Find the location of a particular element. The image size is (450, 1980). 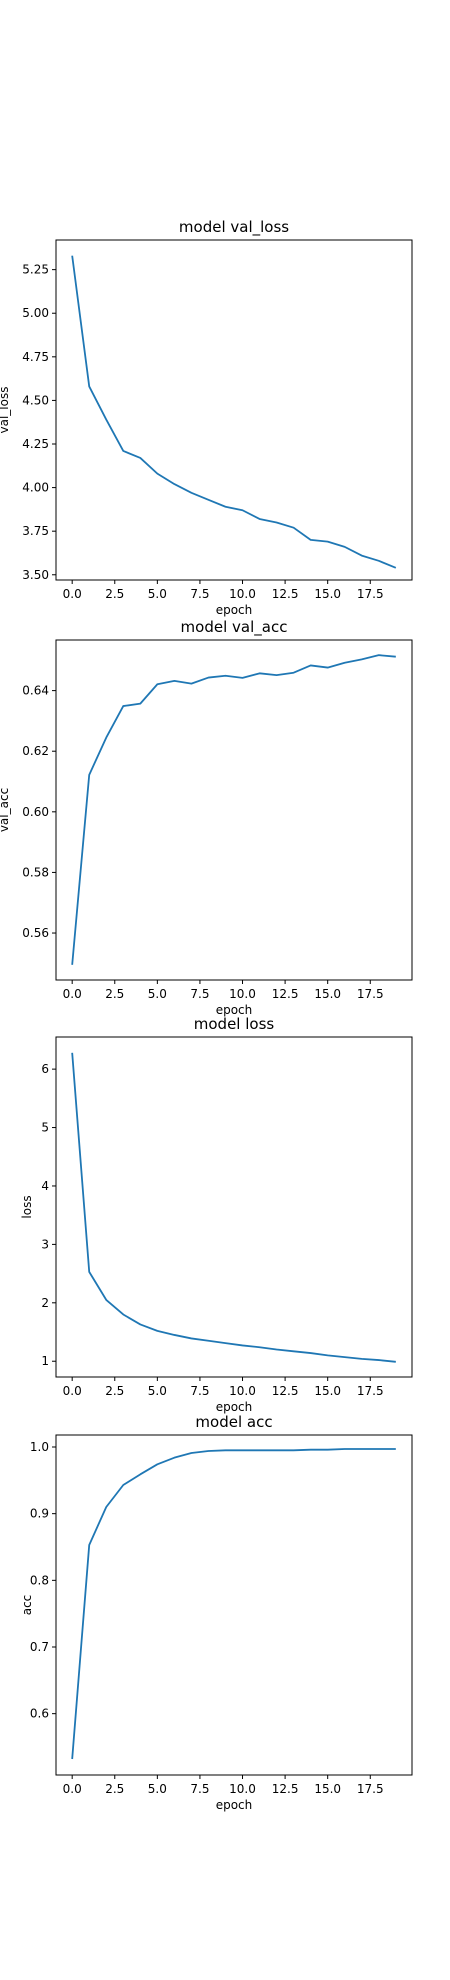

y-tick-label: 0.64 is located at coordinates (35, 691).